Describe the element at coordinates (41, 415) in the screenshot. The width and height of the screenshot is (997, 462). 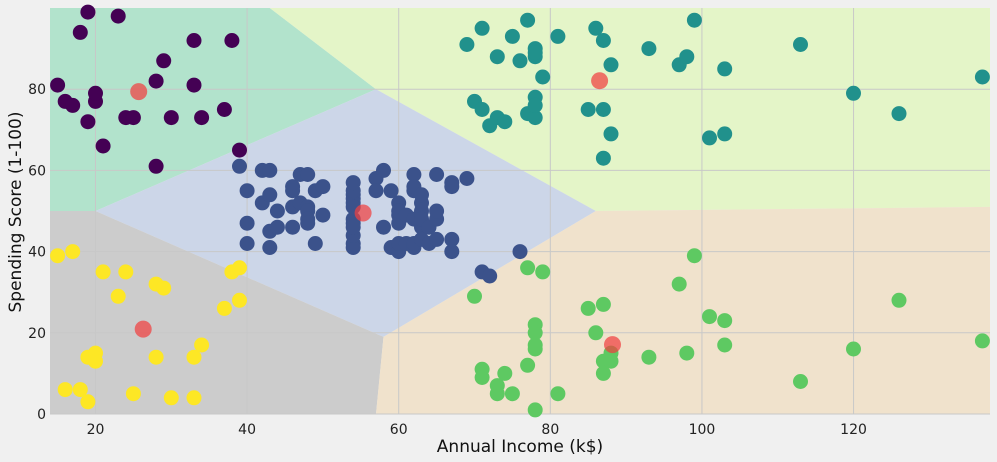
I see `y-tick-label: 0` at that location.